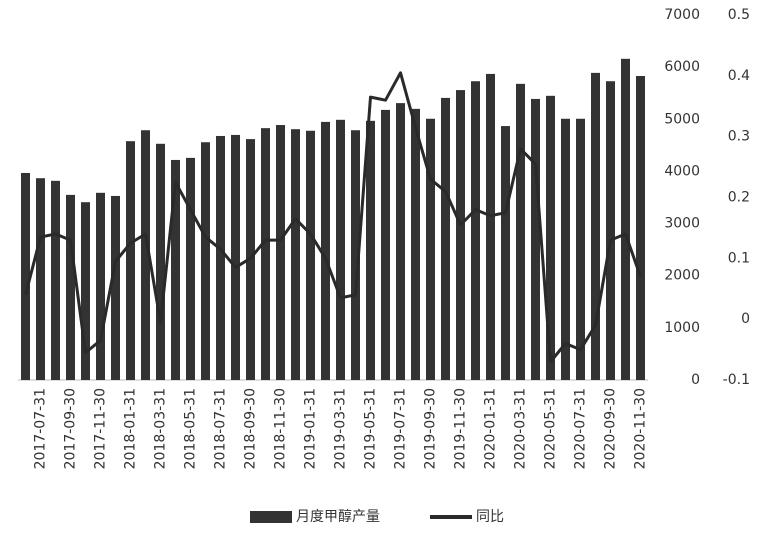 The height and width of the screenshot is (536, 757). I want to click on x-tick-label: 2019-05-31, so click(371, 428).